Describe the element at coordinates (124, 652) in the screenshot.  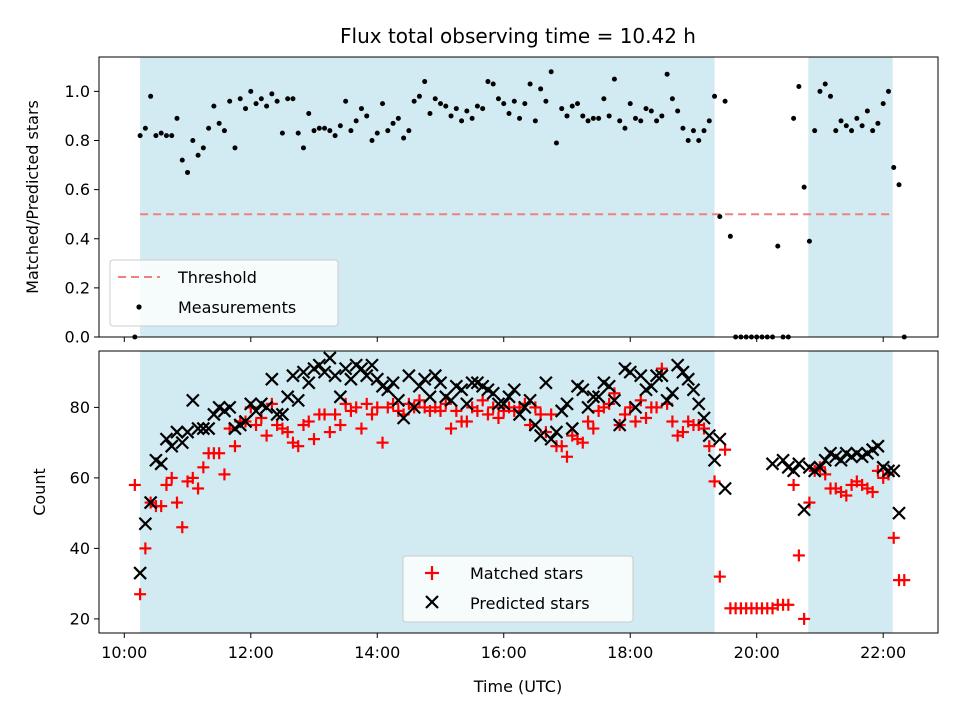
I see `x-tick-label: 10:00` at that location.